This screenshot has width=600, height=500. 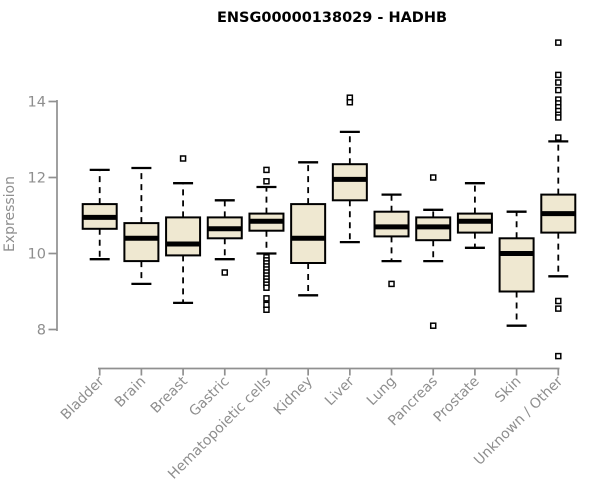 What do you see at coordinates (332, 18) in the screenshot?
I see `chart-title: ENSG00000138029 - HADHB` at bounding box center [332, 18].